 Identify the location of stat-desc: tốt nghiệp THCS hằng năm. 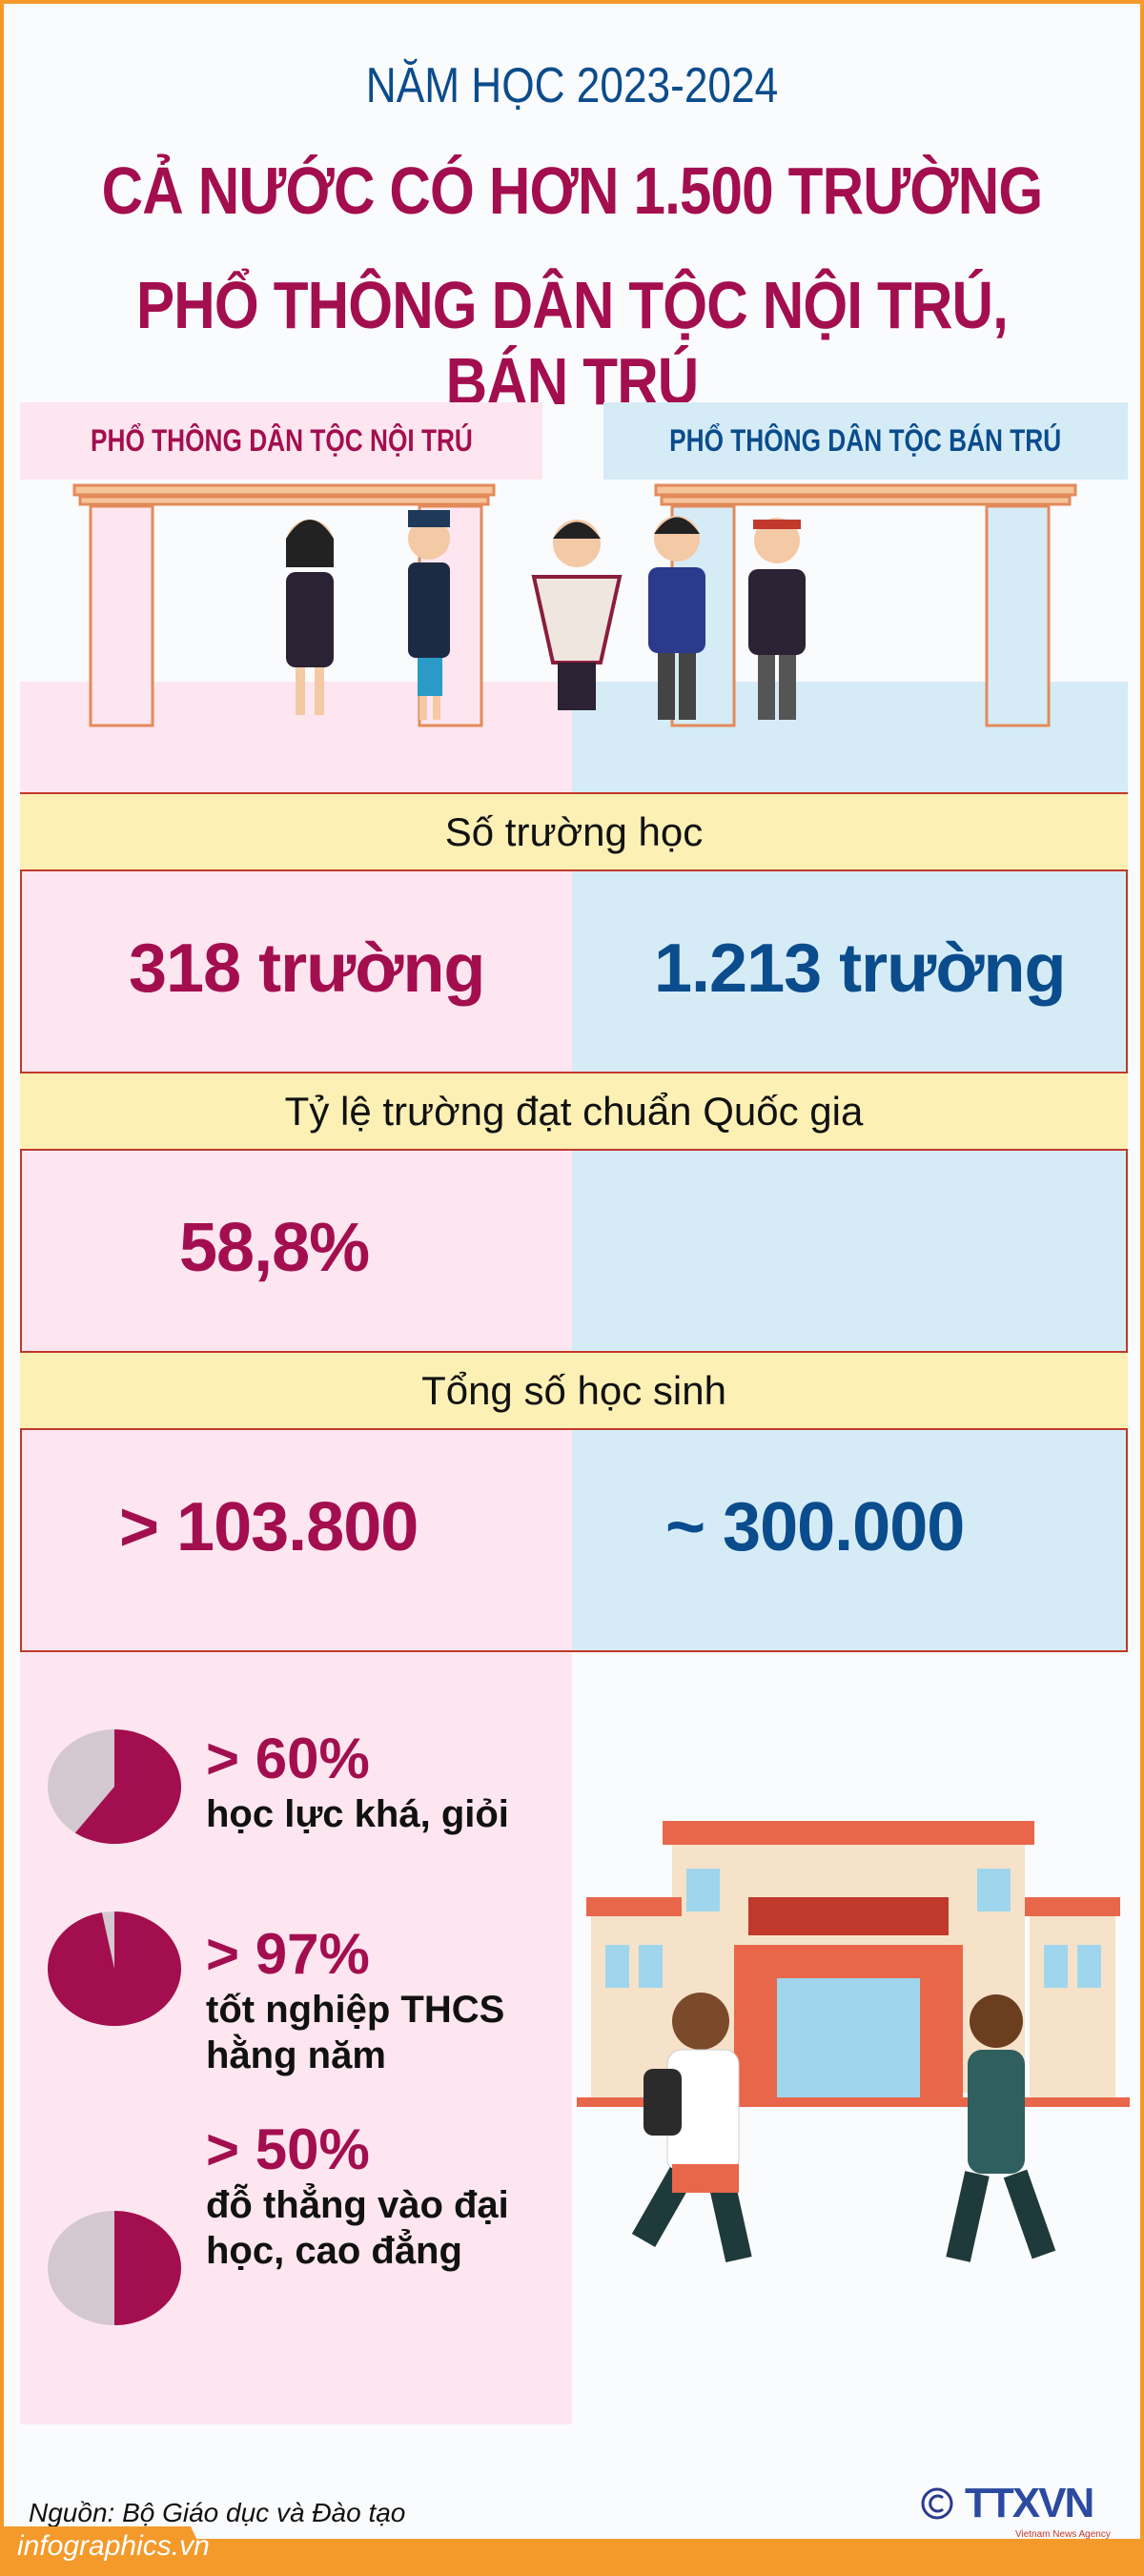
(356, 2033).